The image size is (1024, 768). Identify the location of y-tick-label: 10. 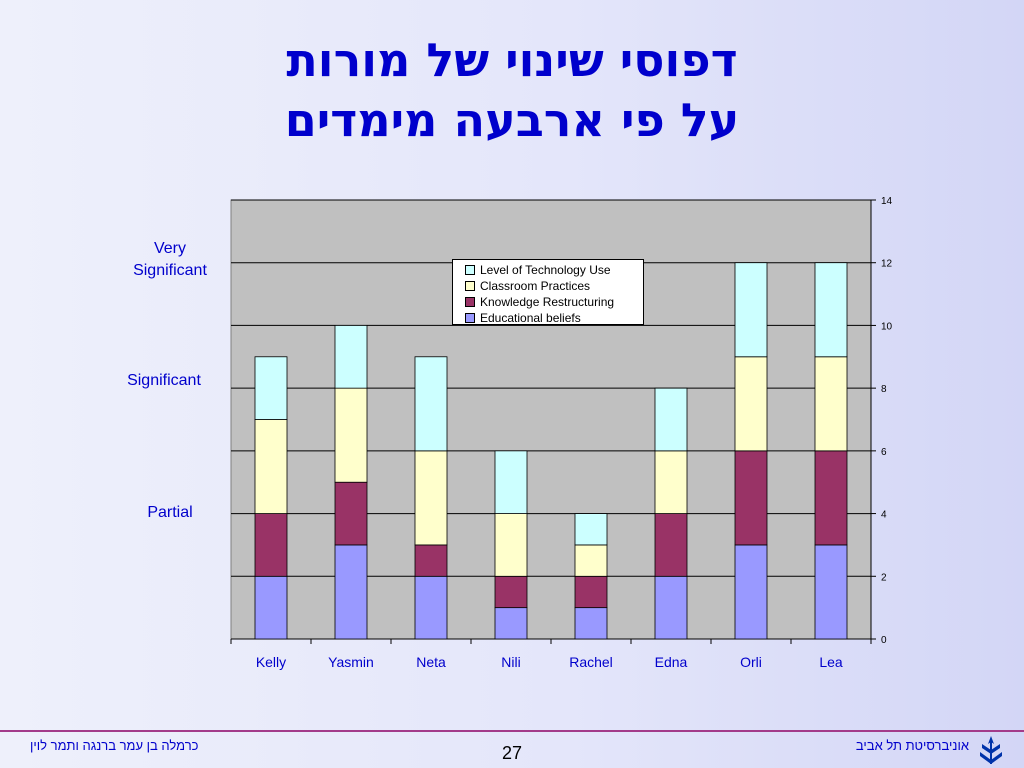
(887, 326).